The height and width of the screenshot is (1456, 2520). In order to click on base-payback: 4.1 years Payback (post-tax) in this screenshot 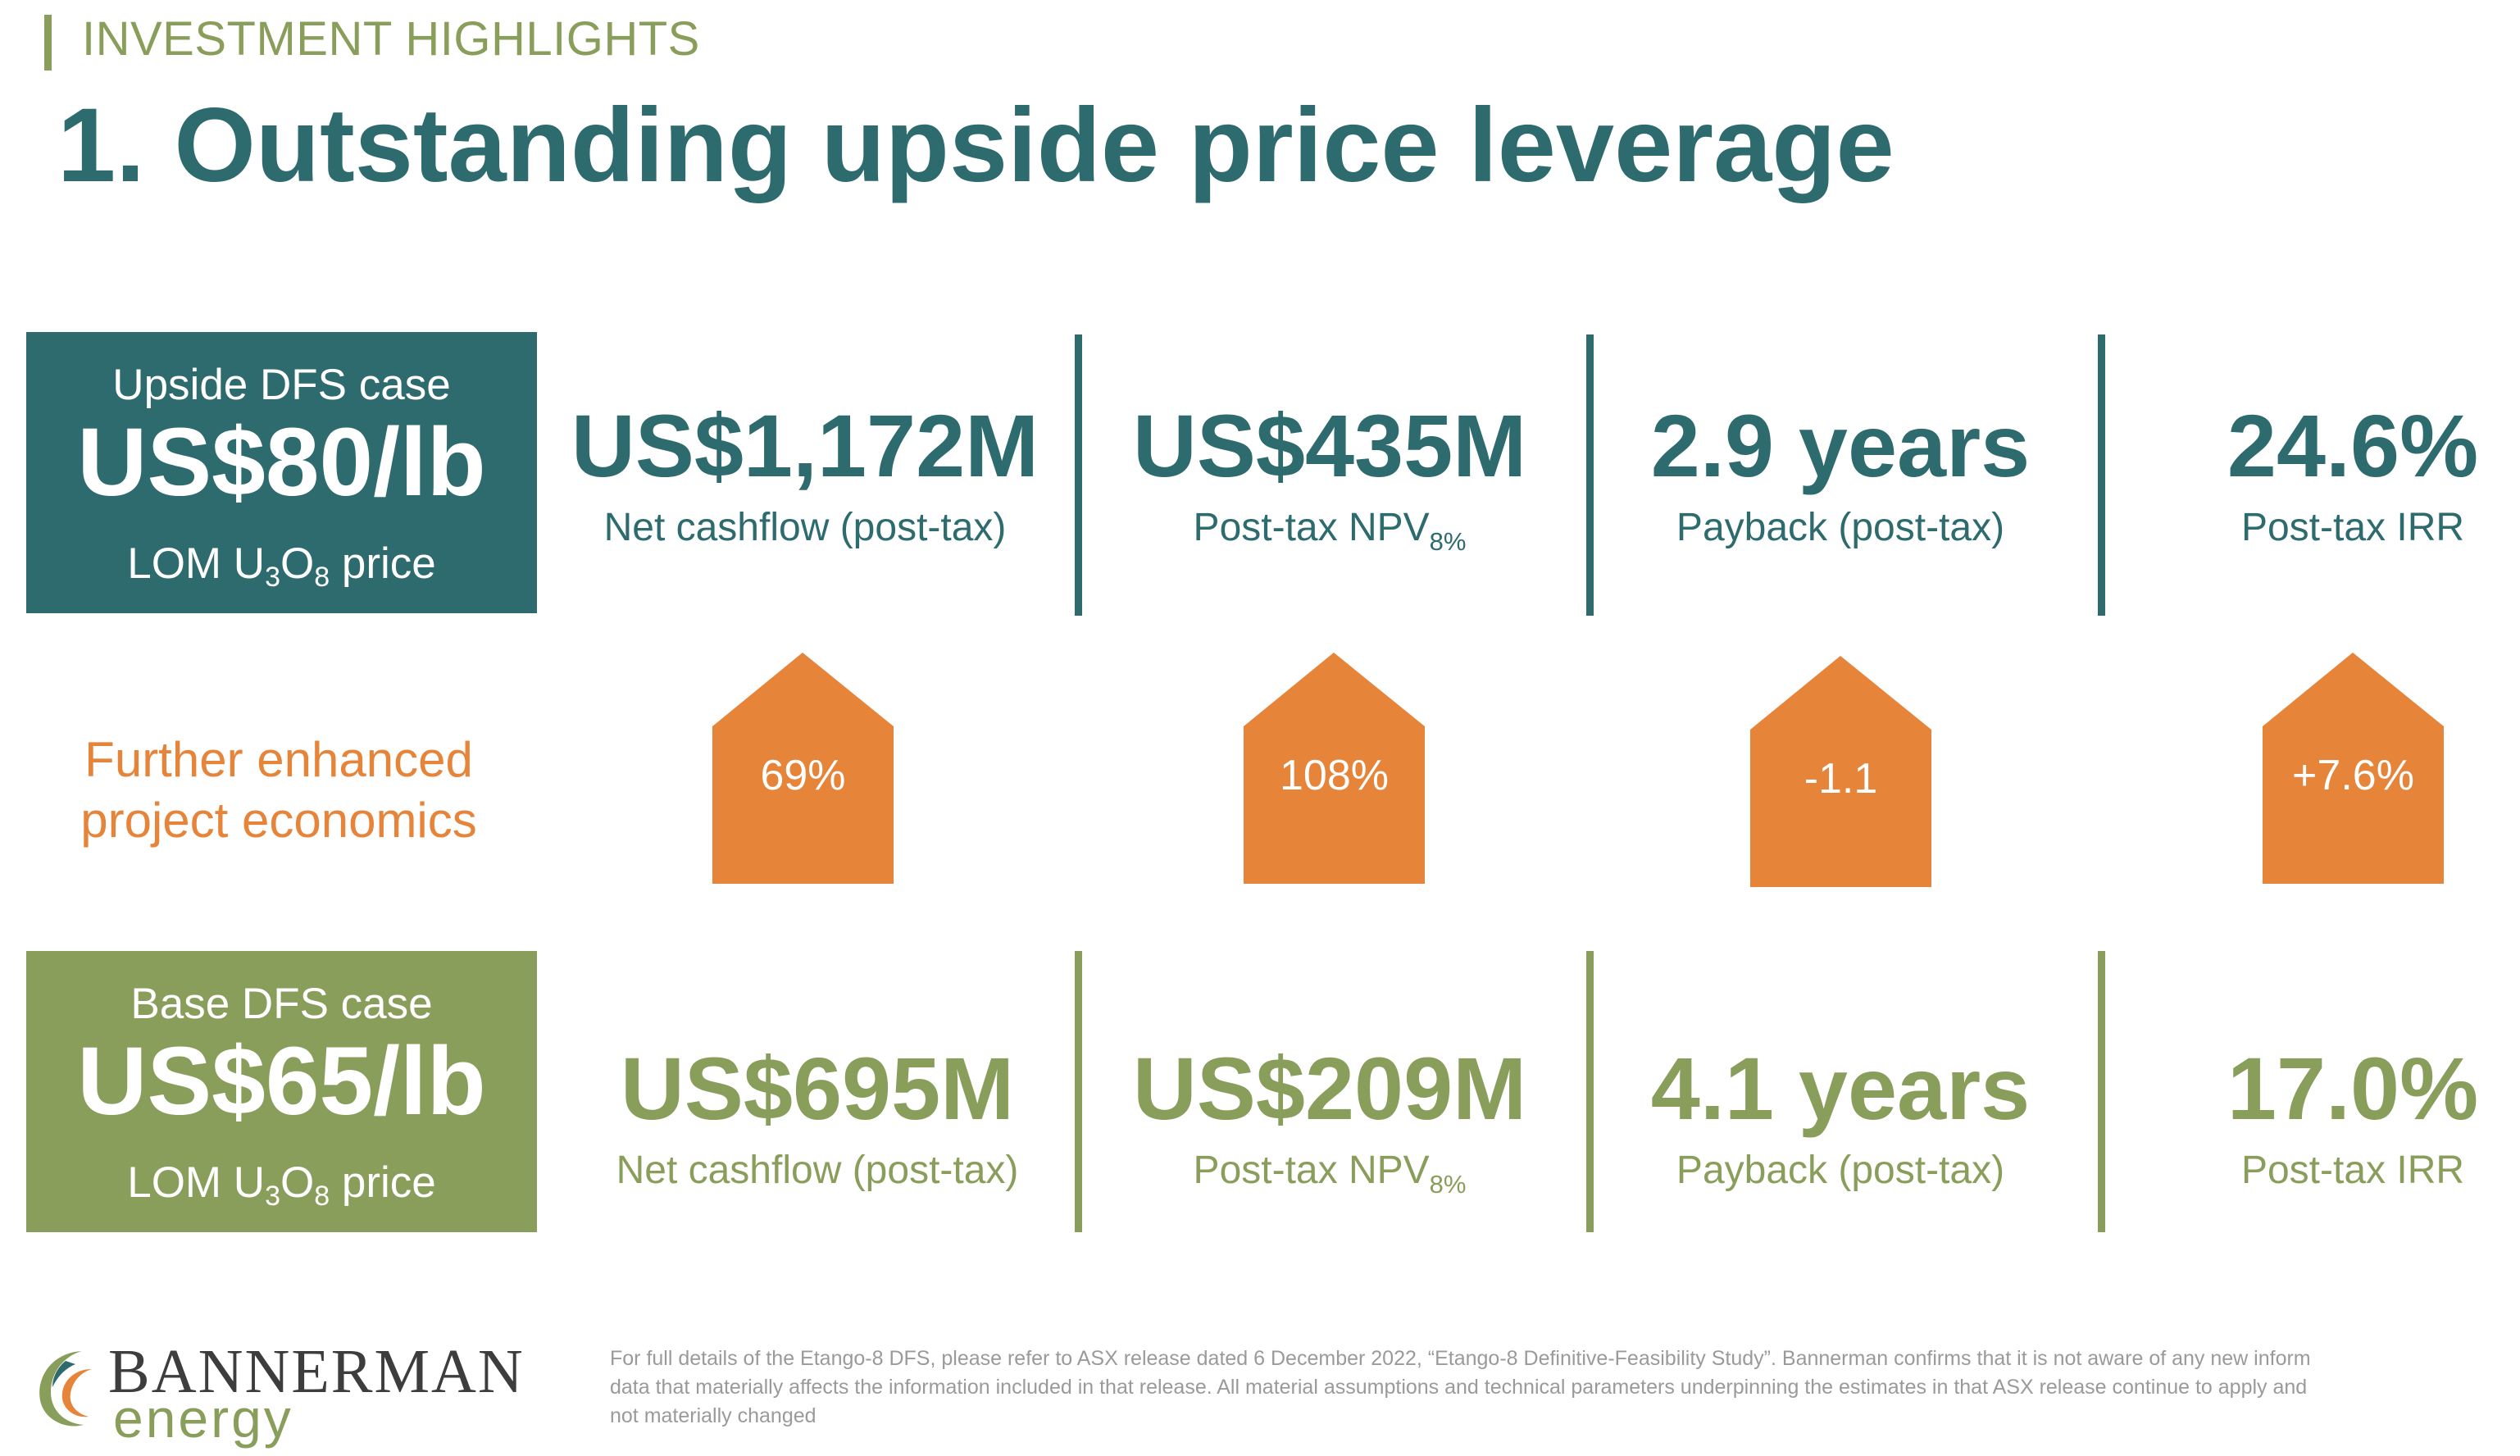, I will do `click(1840, 1118)`.